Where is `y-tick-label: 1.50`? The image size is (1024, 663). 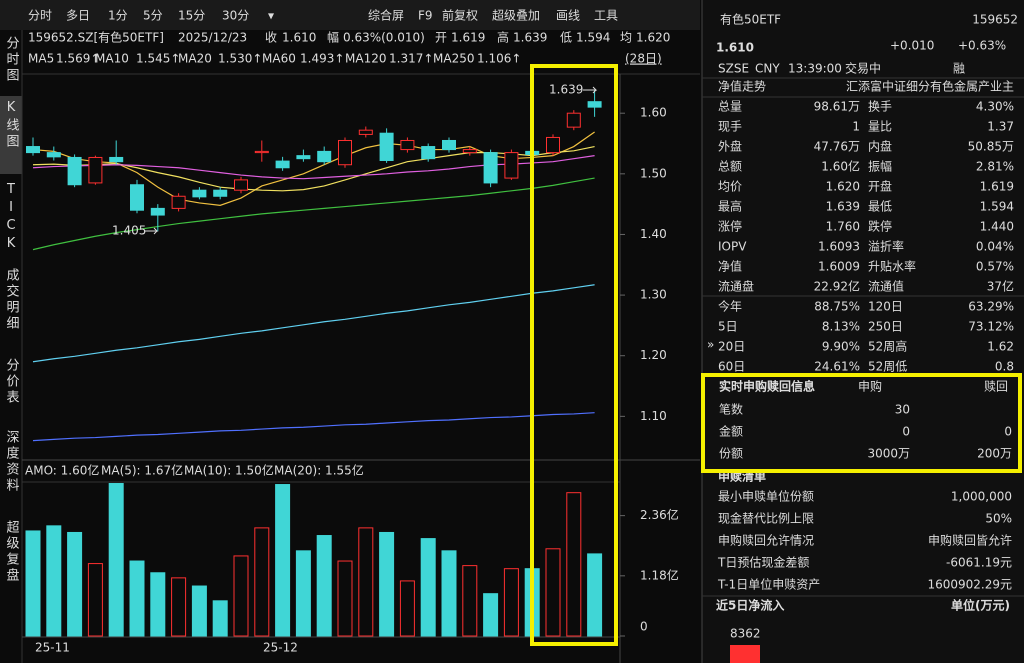 y-tick-label: 1.50 is located at coordinates (653, 173).